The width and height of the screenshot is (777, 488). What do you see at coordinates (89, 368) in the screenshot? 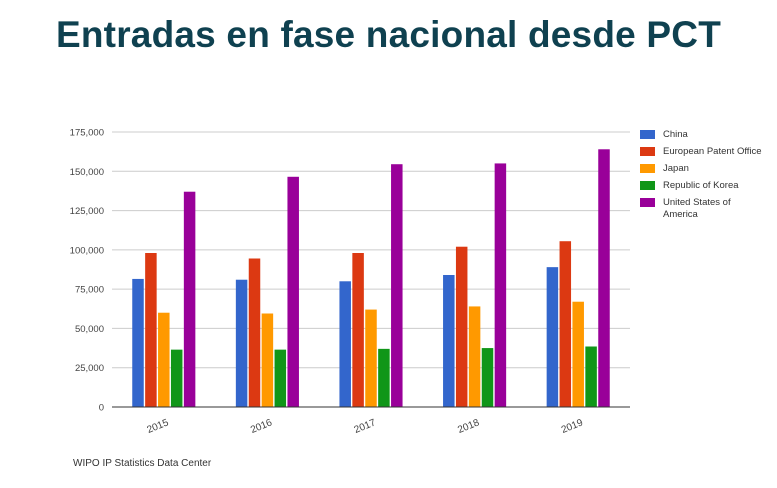
I see `y-tick-label: 25,000` at bounding box center [89, 368].